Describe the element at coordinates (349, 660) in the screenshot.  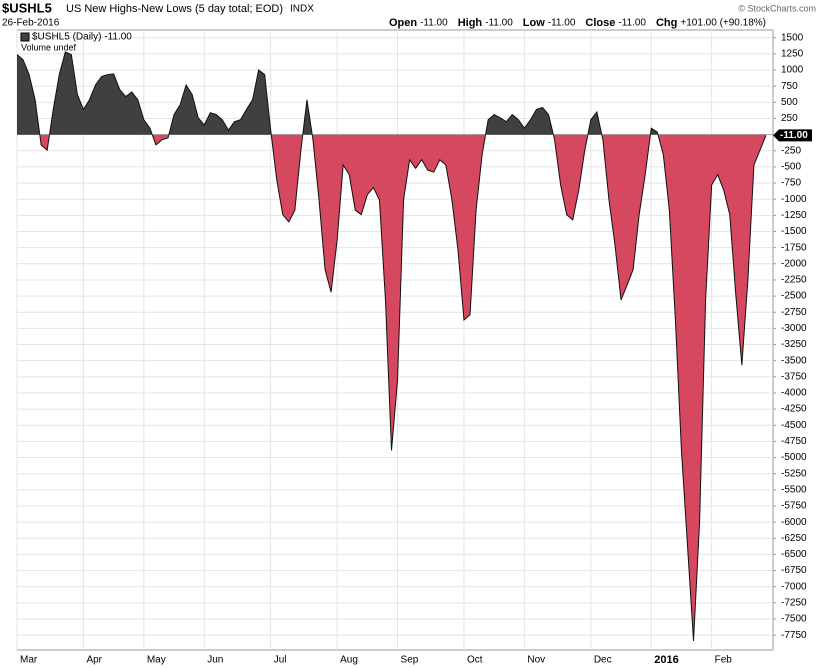
I see `x-tick-label: Aug` at that location.